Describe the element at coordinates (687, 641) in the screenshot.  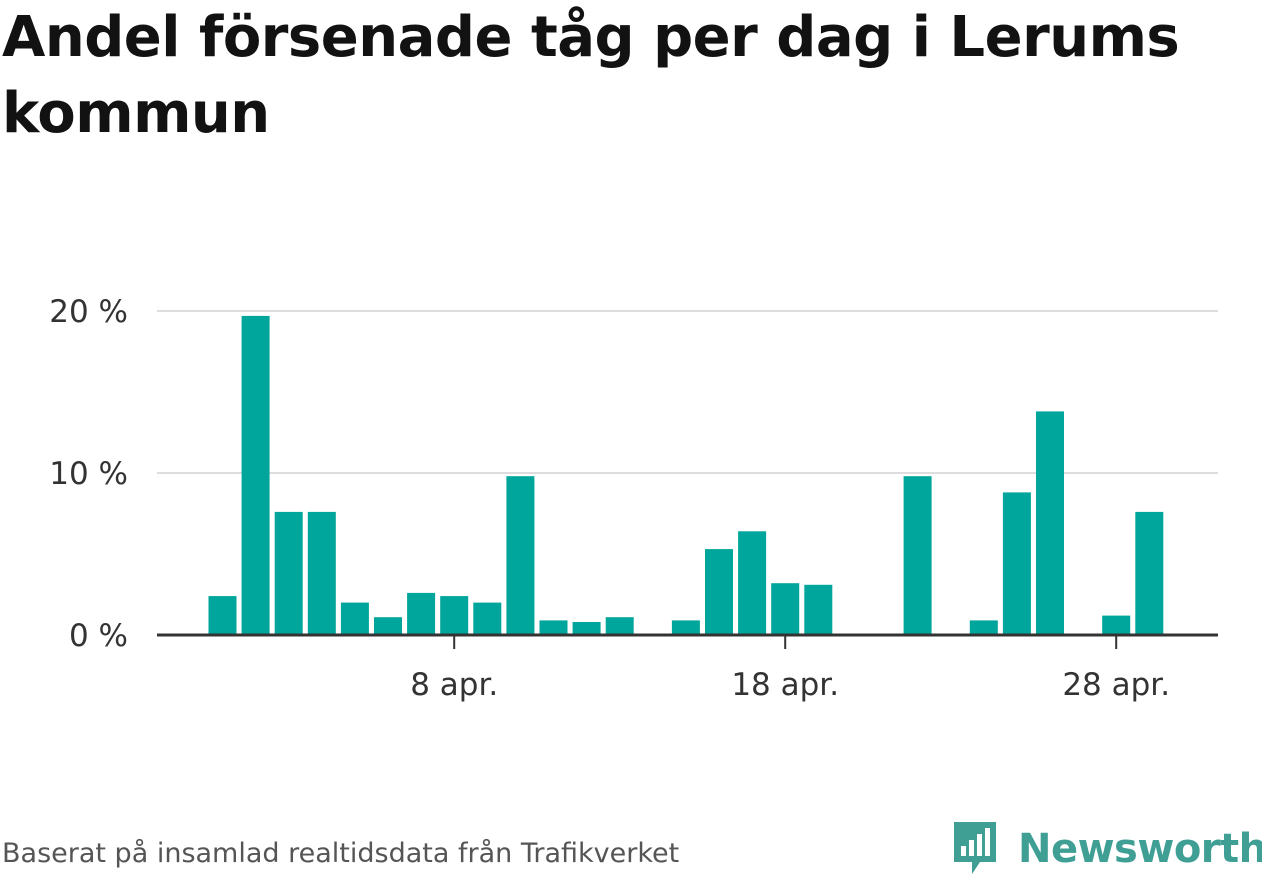
I see `axes` at that location.